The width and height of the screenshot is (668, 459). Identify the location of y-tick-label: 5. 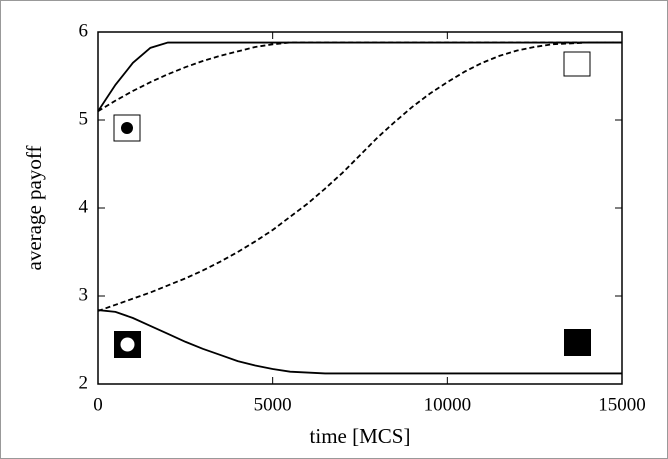
(84, 118).